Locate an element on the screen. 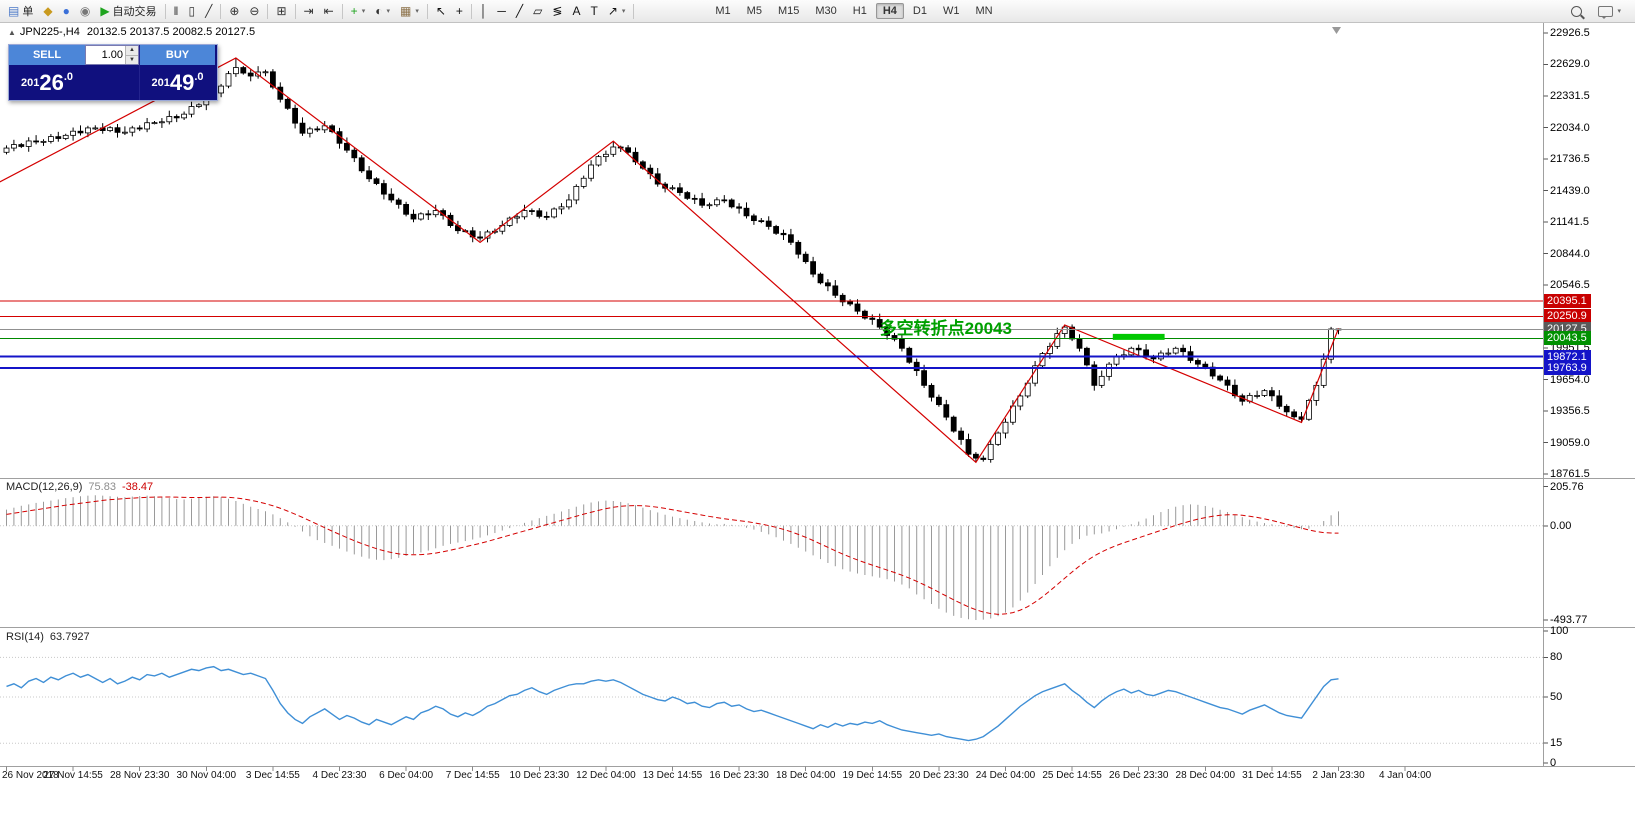 This screenshot has height=815, width=1635. time-axis-label: 4 Jan 04:00 is located at coordinates (1405, 775).